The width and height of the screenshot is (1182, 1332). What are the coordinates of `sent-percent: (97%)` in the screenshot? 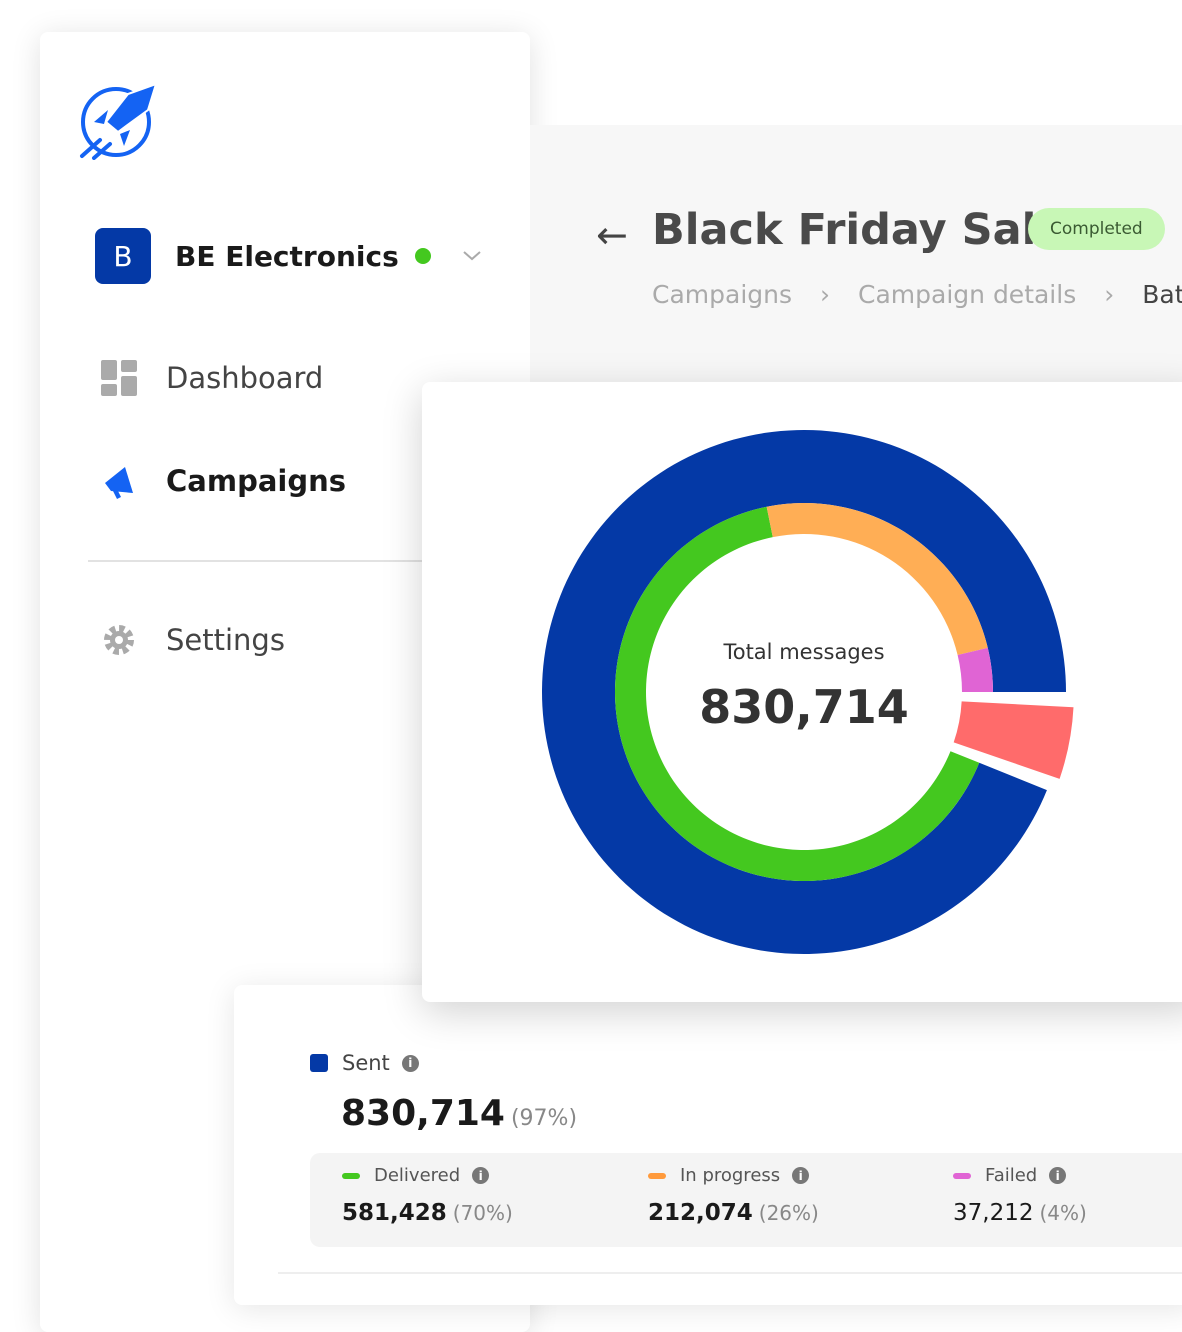 It's located at (544, 1118).